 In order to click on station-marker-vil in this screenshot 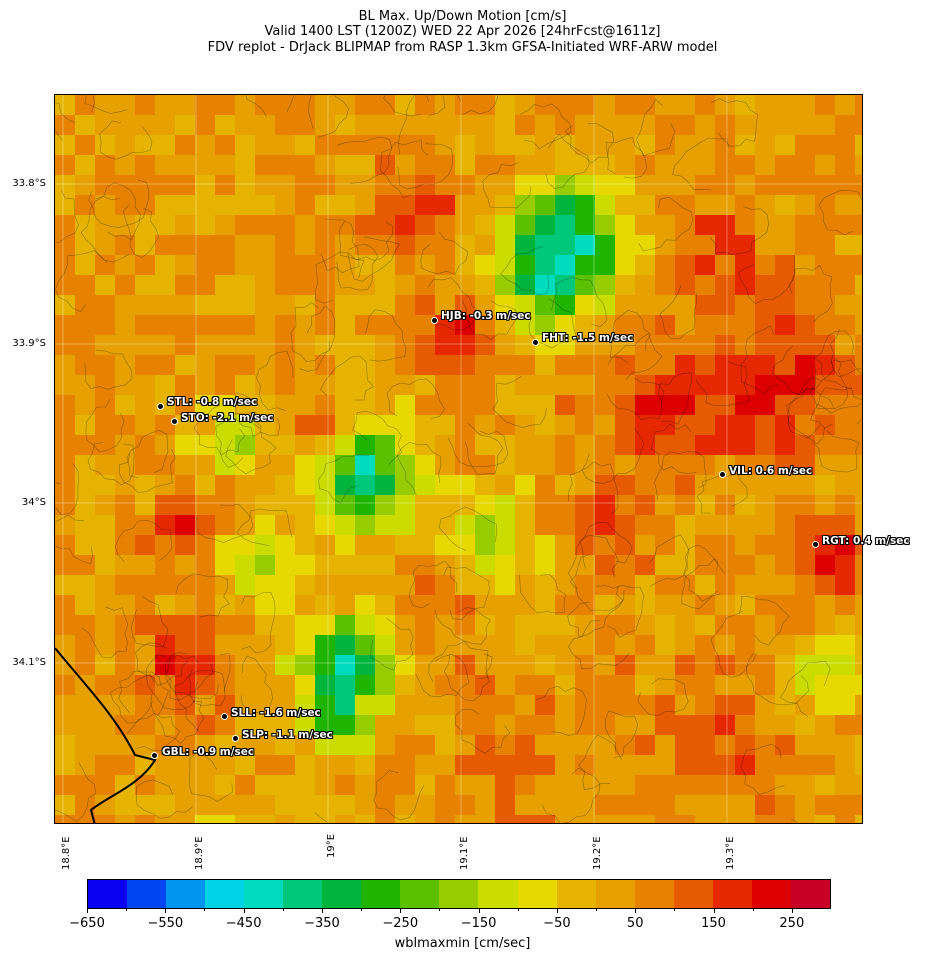, I will do `click(722, 474)`.